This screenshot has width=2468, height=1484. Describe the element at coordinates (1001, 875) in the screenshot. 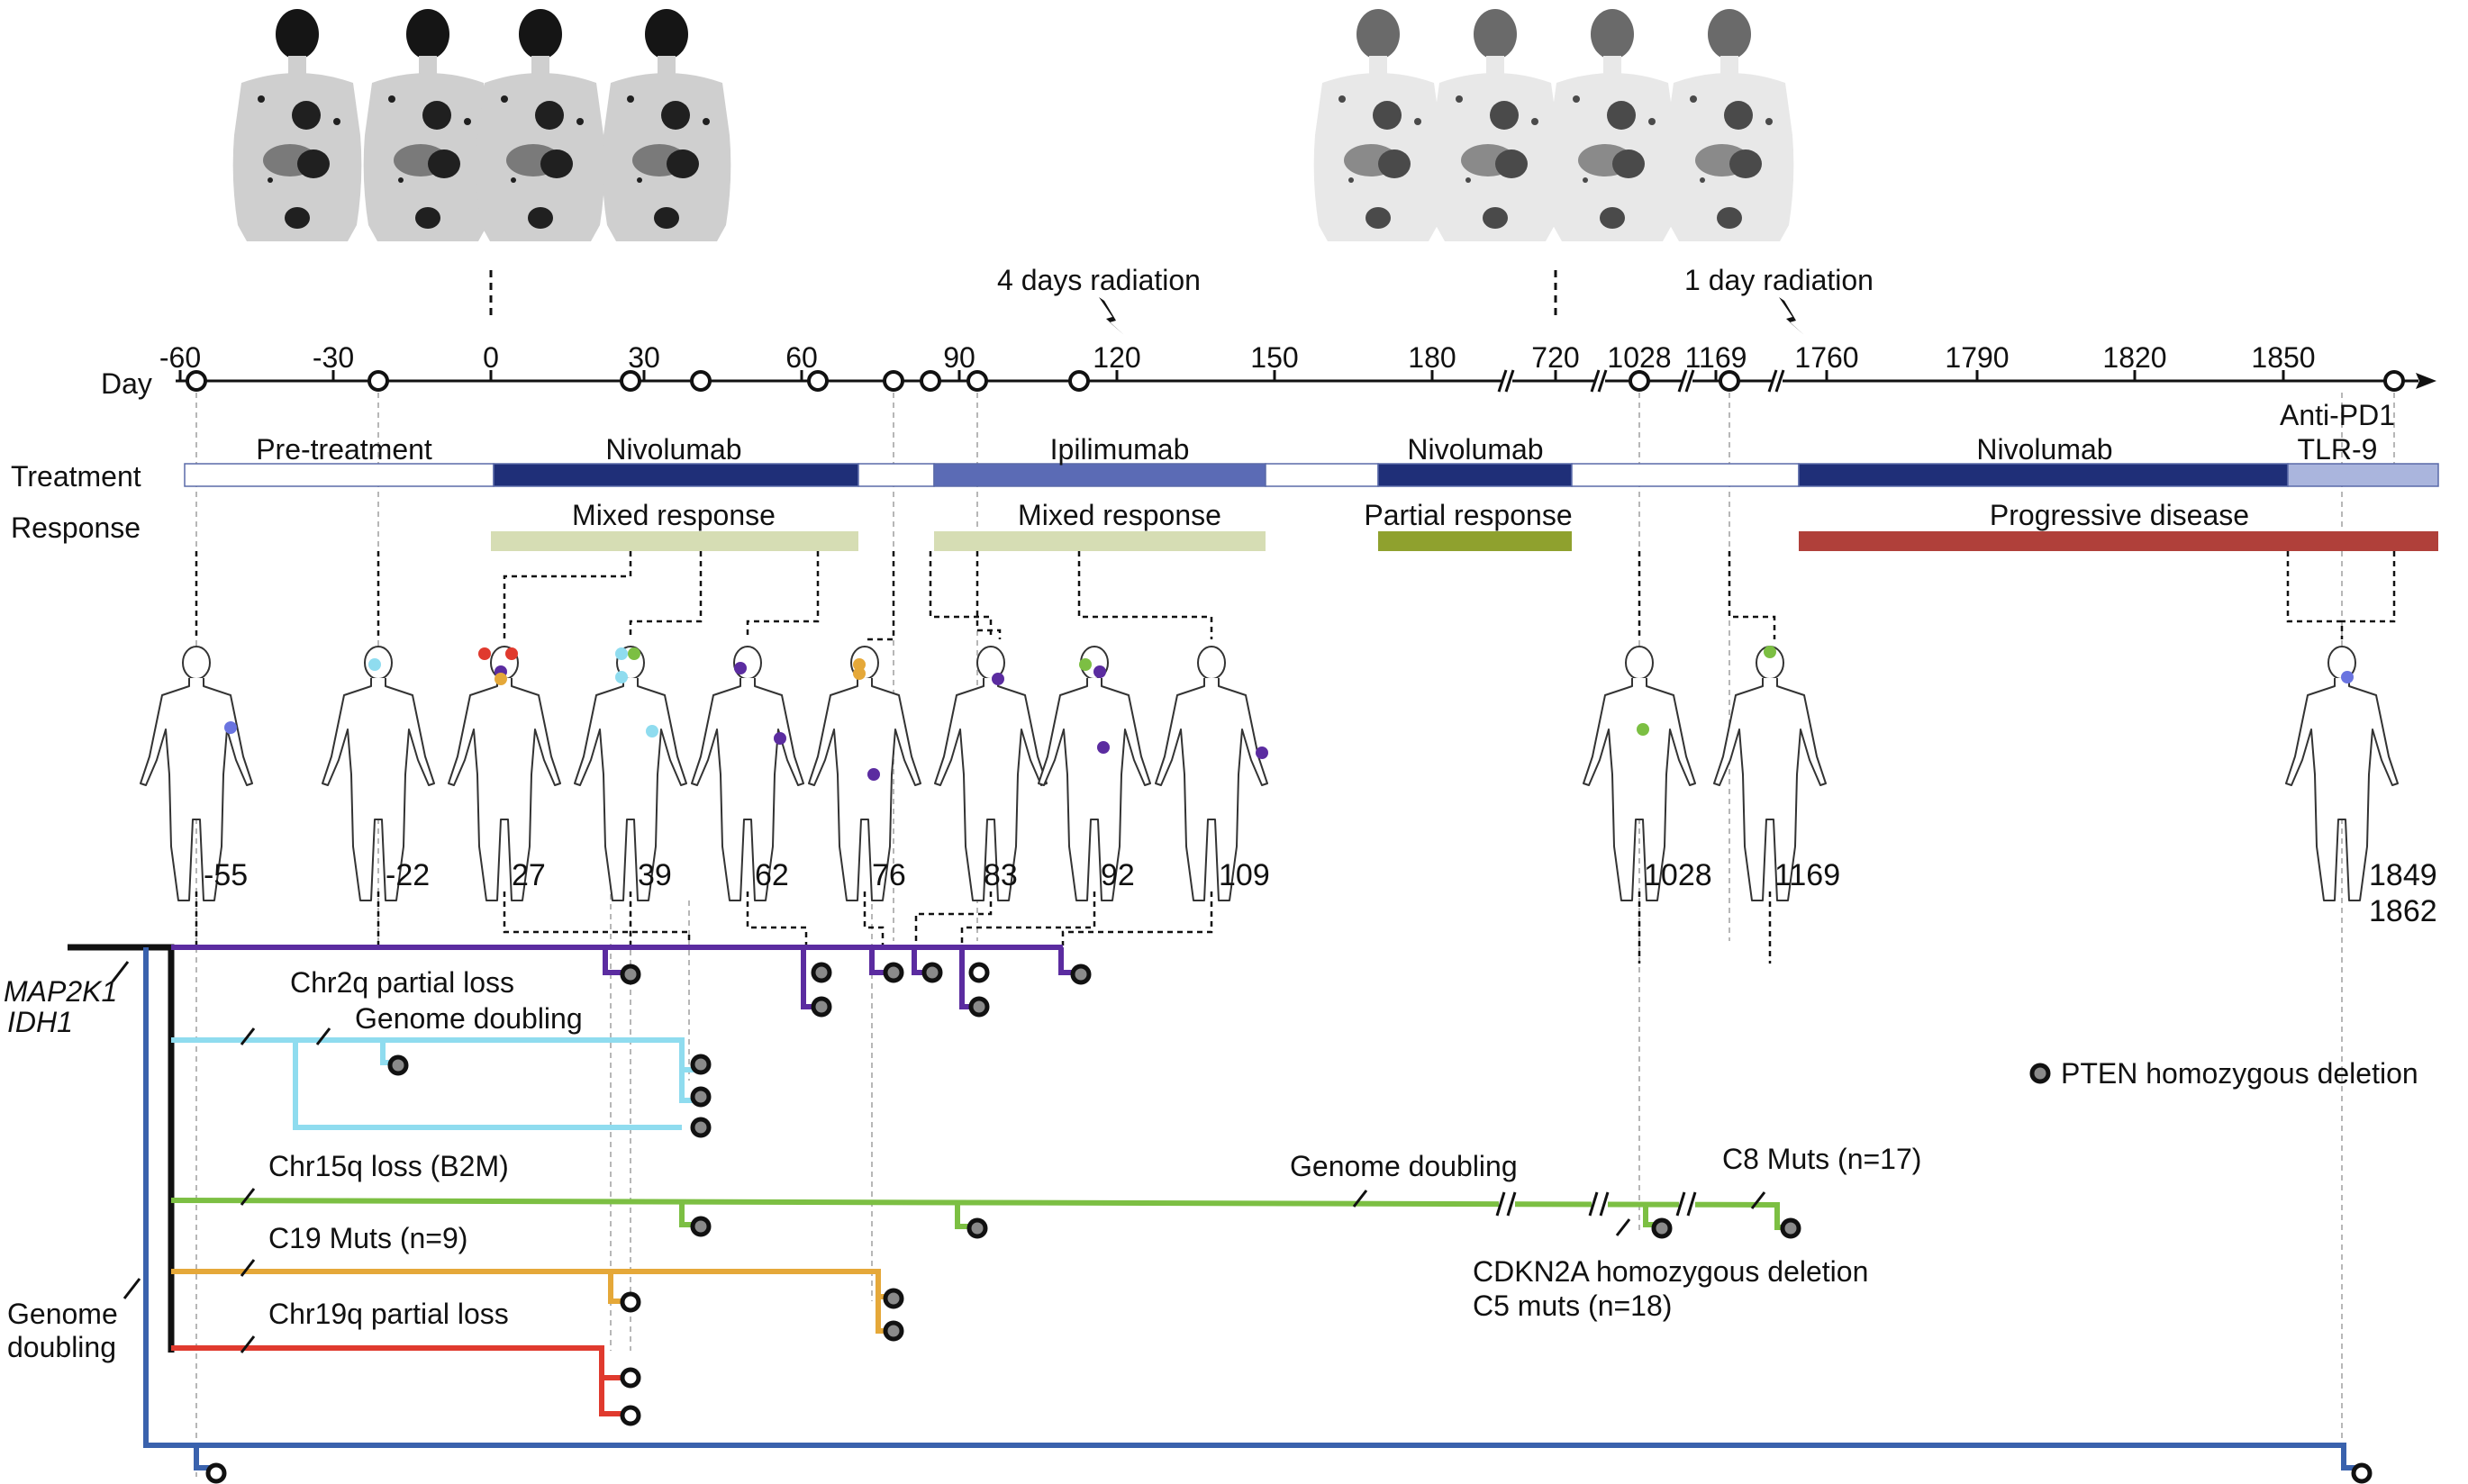

I see `sample-day-label: 83` at that location.